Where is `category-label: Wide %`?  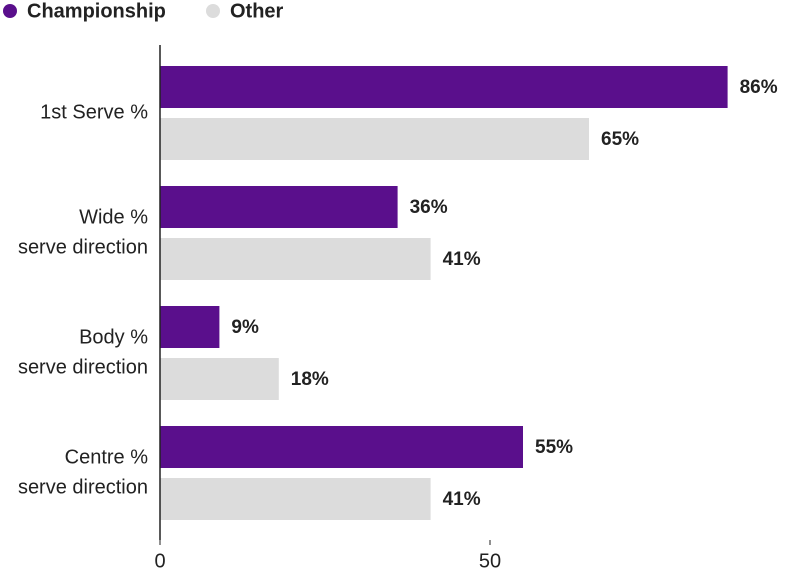
category-label: Wide % is located at coordinates (113, 217).